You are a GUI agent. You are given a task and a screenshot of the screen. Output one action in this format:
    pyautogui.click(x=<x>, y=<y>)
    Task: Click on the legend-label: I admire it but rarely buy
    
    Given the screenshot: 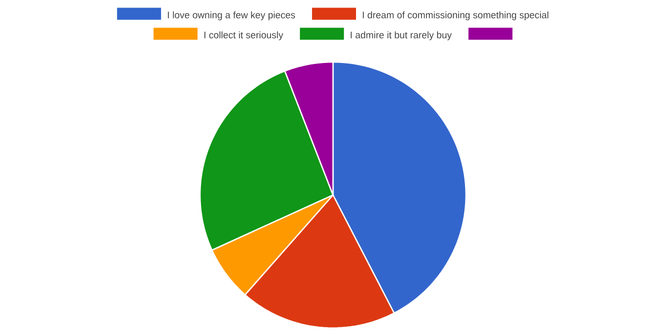 What is the action you would take?
    pyautogui.click(x=401, y=35)
    